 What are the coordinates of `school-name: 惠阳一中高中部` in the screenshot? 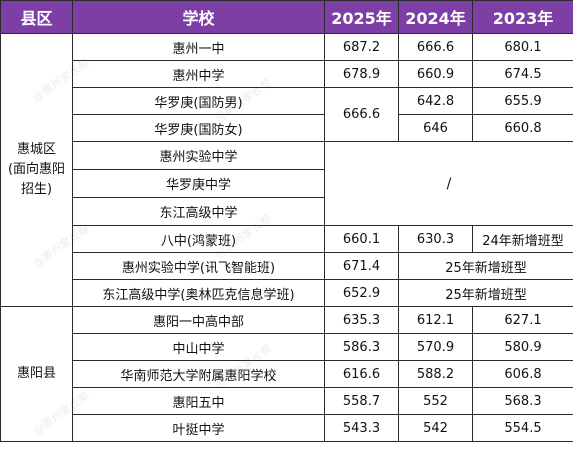 It's located at (198, 320).